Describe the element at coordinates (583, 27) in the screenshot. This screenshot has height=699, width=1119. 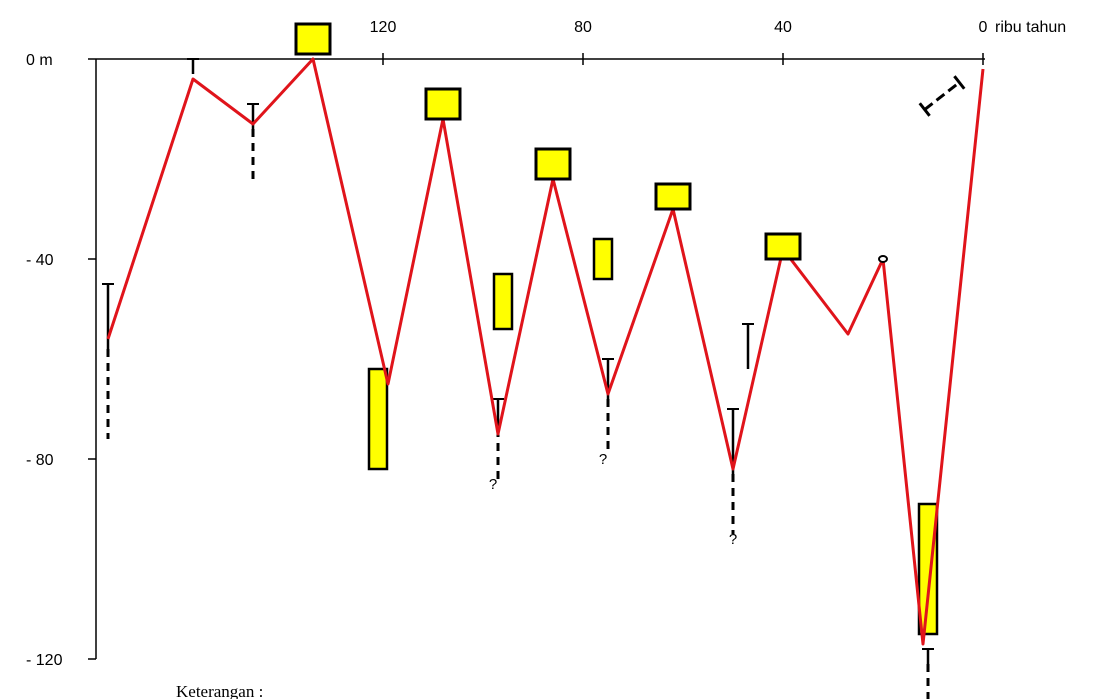
I see `x-tick-label: 80` at that location.